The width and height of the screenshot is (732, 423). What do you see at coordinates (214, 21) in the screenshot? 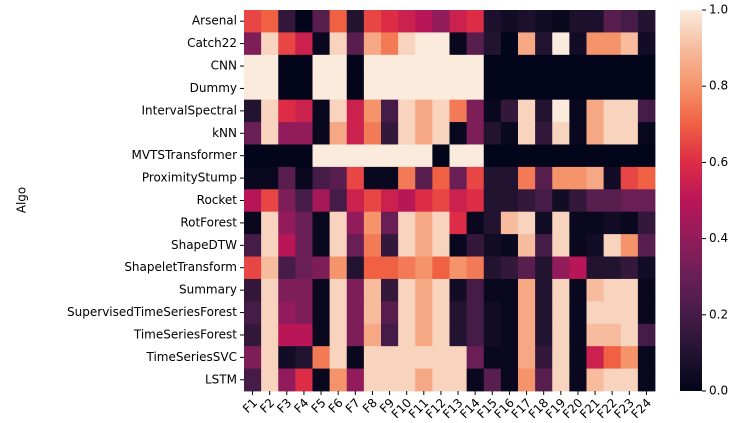
I see `y-tick-label: Arsenal` at bounding box center [214, 21].